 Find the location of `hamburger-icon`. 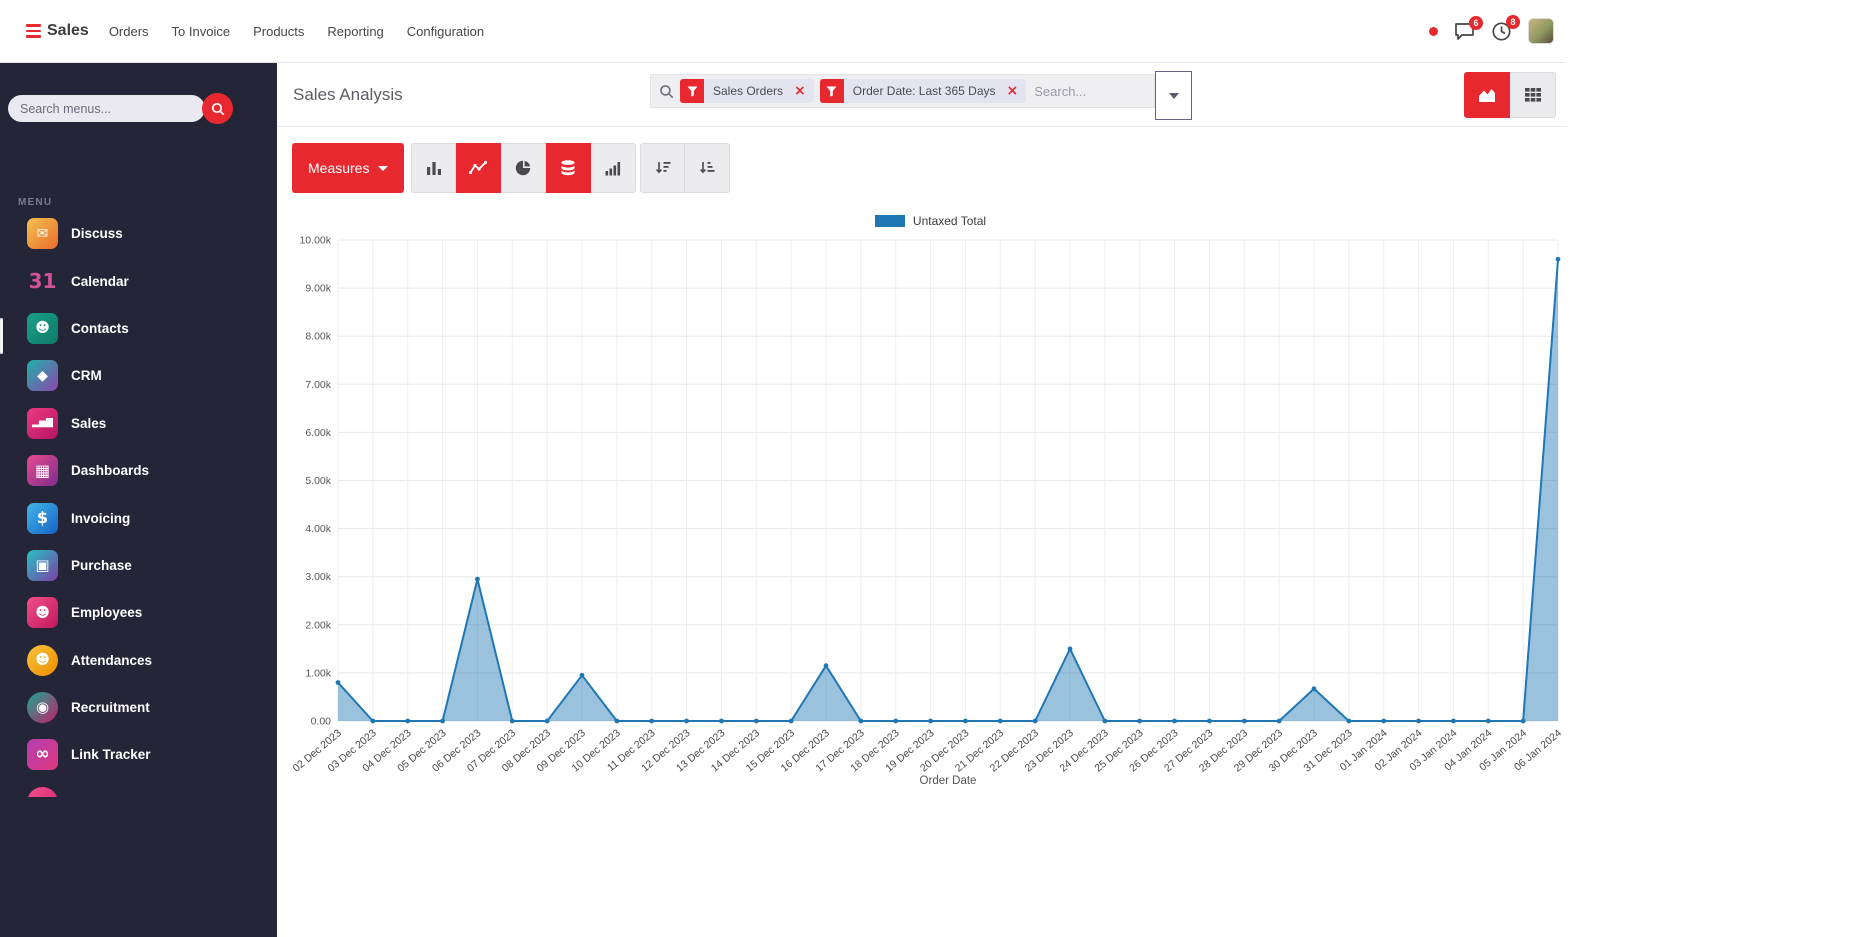

hamburger-icon is located at coordinates (33, 31).